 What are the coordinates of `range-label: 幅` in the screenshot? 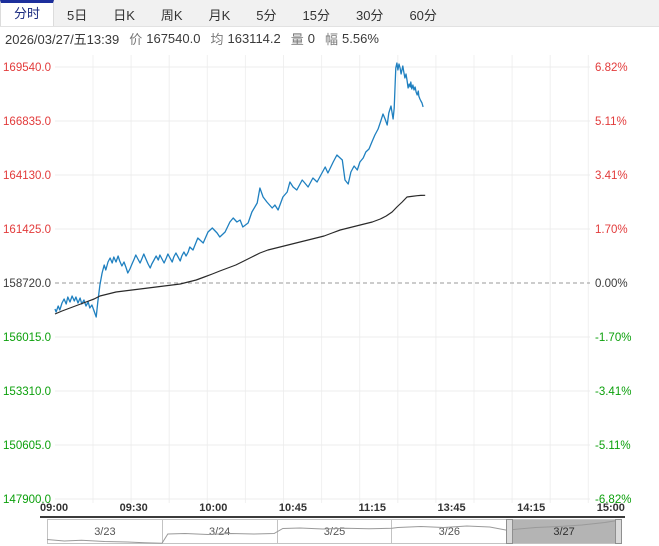 It's located at (332, 39).